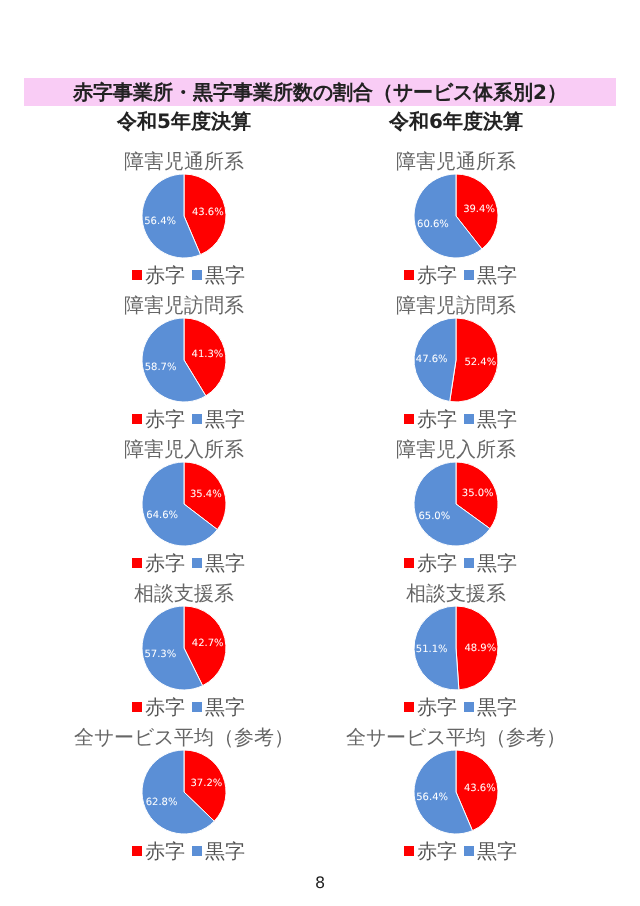 The height and width of the screenshot is (906, 640). Describe the element at coordinates (183, 122) in the screenshot. I see `chart-subtitle: 令和5年度決算` at that location.